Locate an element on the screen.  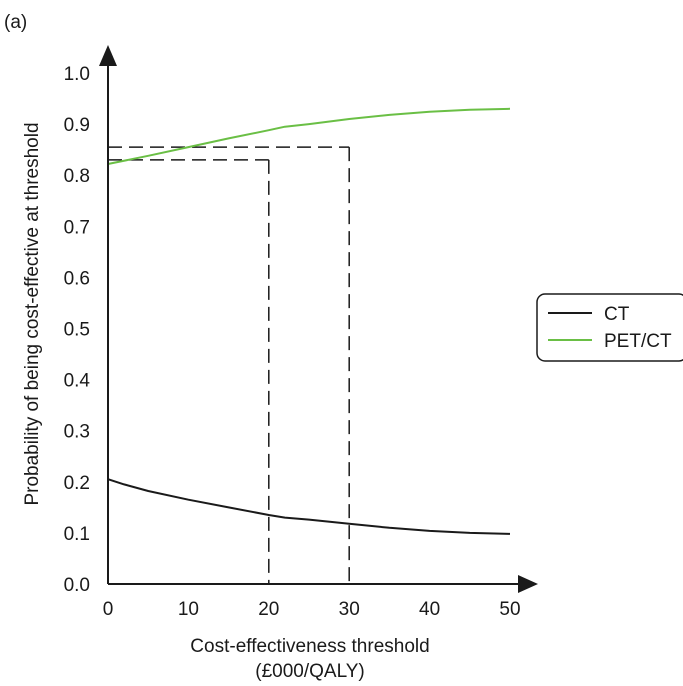
x-tick-labels: 0 10 20 30 40 50 is located at coordinates (312, 609).